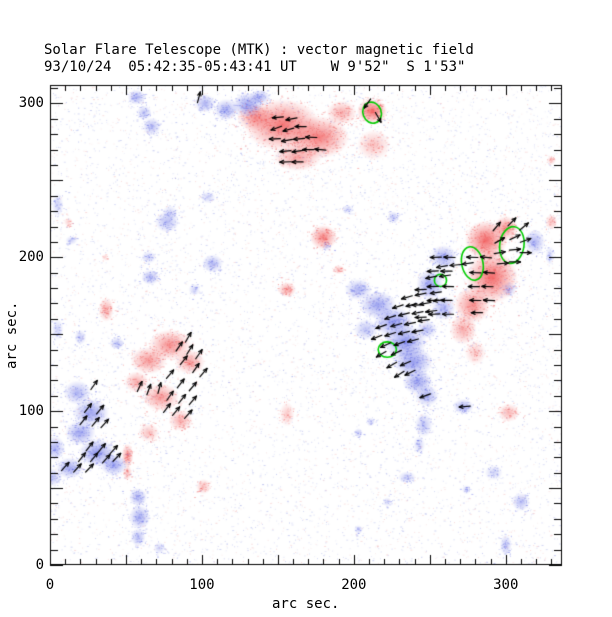  Describe the element at coordinates (31, 257) in the screenshot. I see `y-tick-label: 200` at that location.